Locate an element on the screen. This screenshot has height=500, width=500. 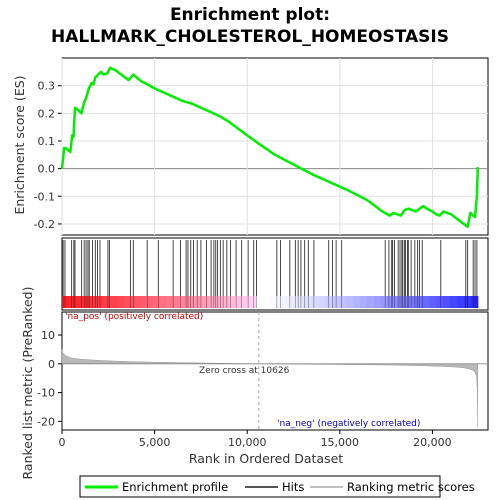
ranked-ytick-label: -10 is located at coordinates (46, 393).